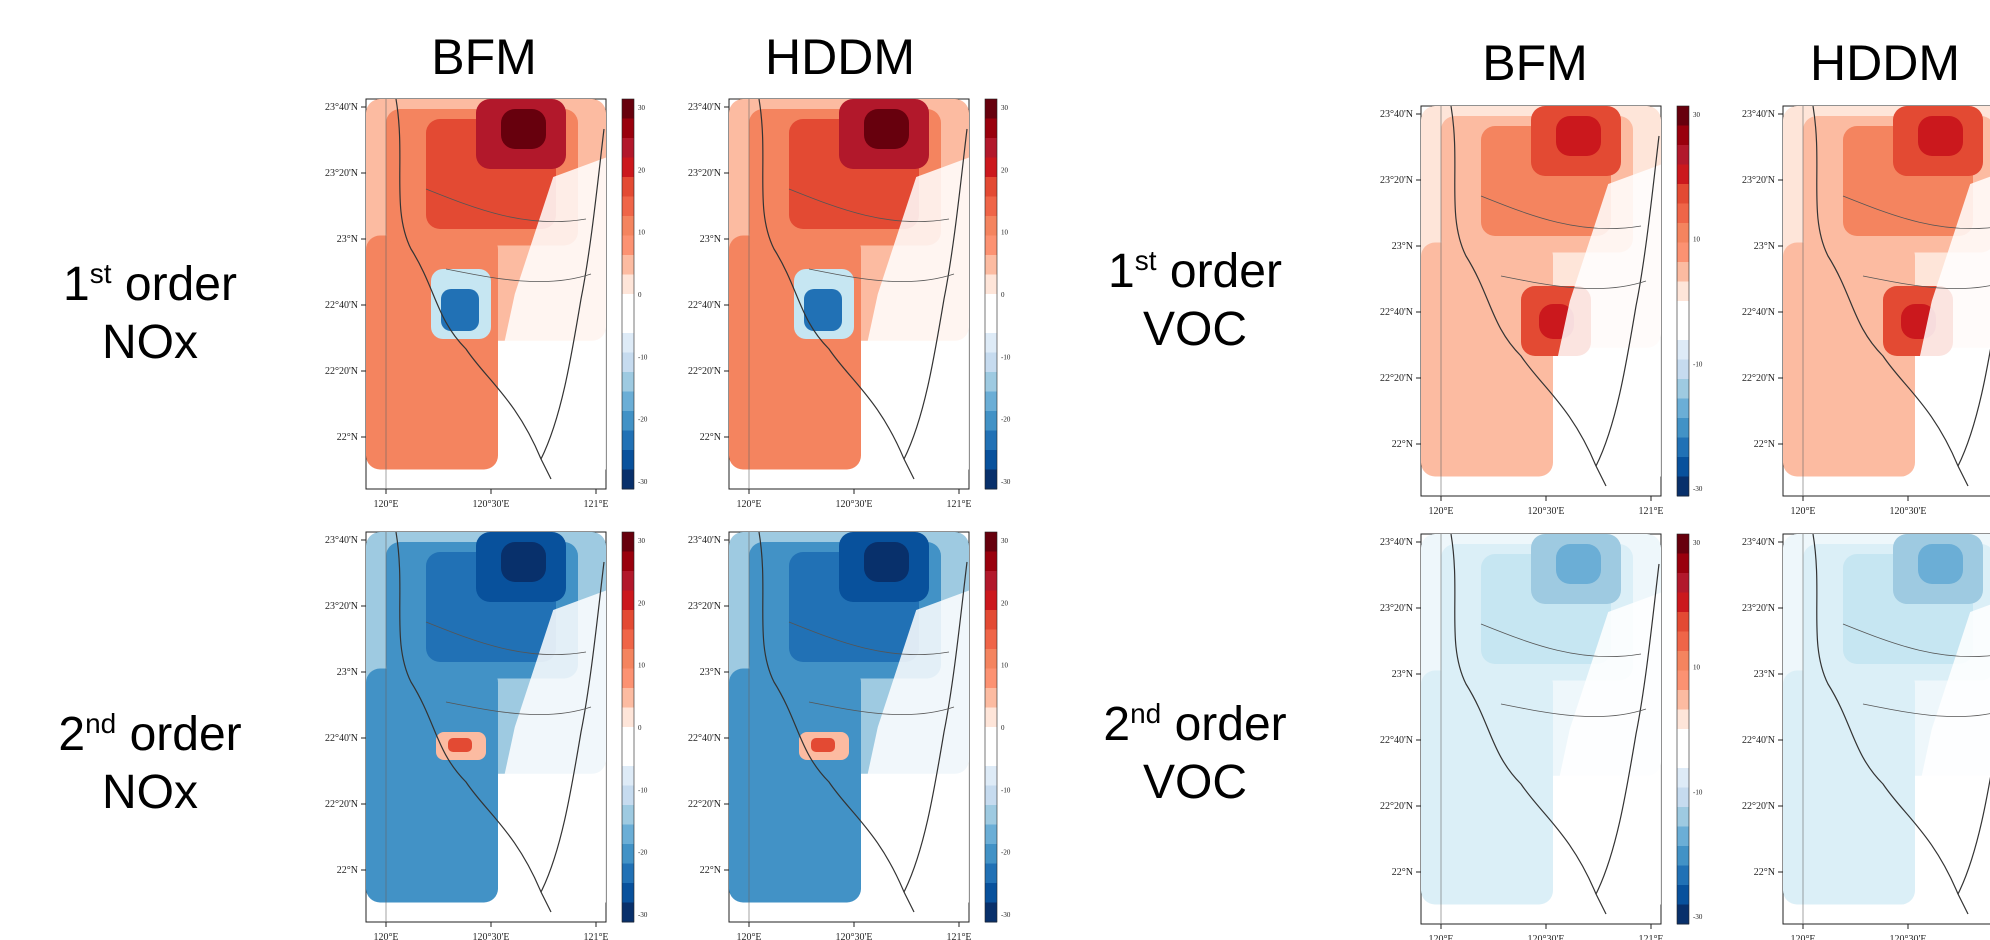  What do you see at coordinates (1195, 753) in the screenshot?
I see `row-label-2nd-voc: 2nd order VOC` at bounding box center [1195, 753].